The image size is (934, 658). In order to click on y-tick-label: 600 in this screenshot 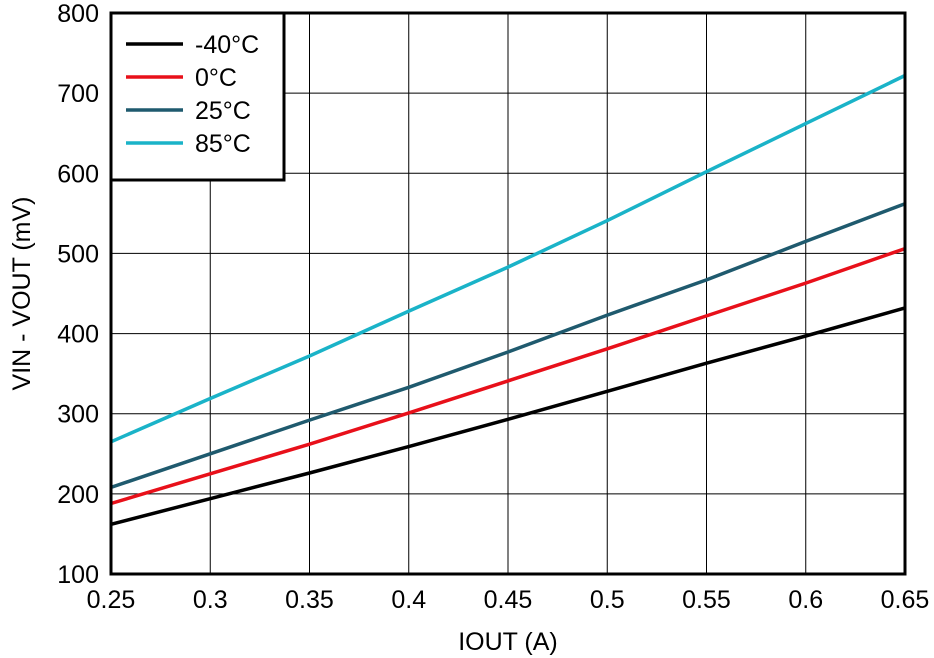, I will do `click(78, 174)`.